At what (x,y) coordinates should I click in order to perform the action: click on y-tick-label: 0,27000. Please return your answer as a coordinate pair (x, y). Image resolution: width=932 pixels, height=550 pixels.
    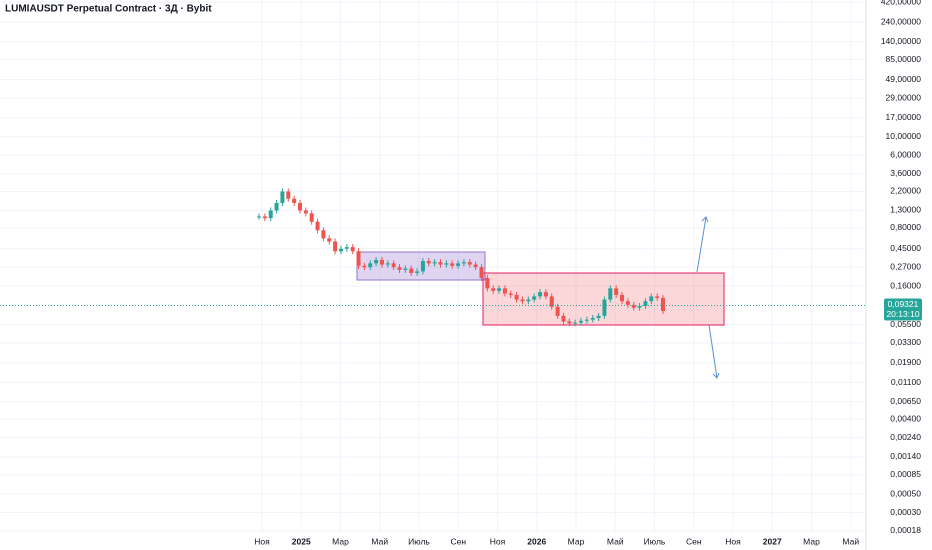
    Looking at the image, I should click on (905, 266).